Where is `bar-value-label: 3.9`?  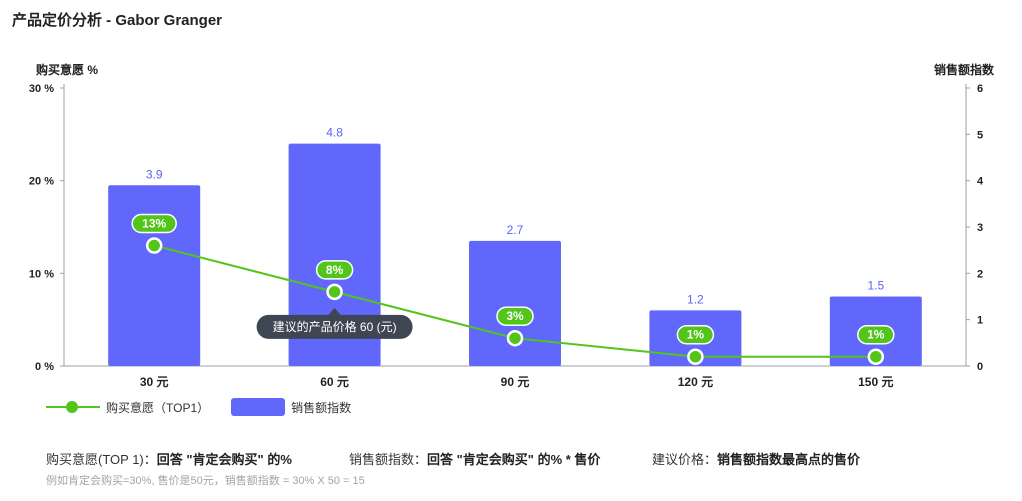 bar-value-label: 3.9 is located at coordinates (154, 174).